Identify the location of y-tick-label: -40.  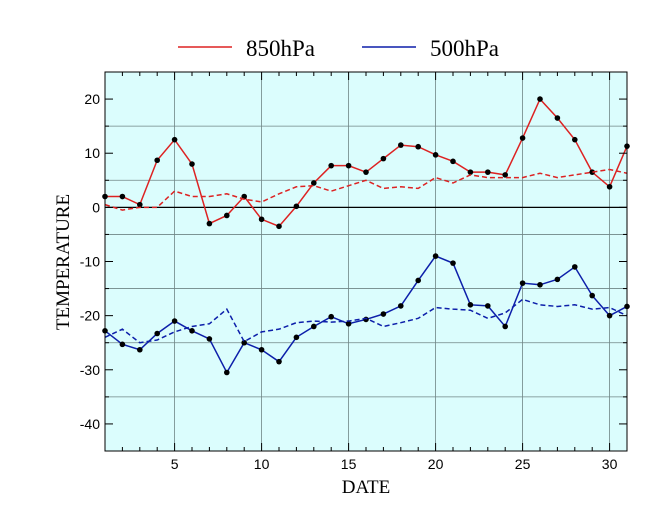
(90, 424).